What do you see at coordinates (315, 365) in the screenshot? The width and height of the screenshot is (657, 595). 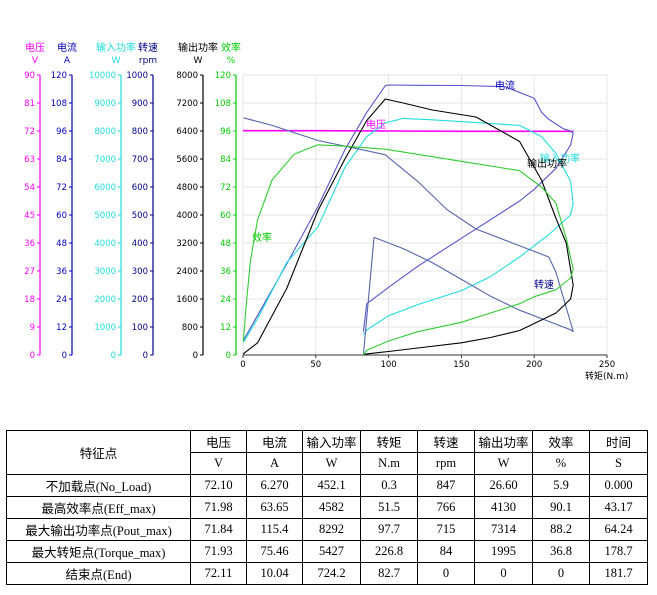 I see `x-tick-label: 50` at bounding box center [315, 365].